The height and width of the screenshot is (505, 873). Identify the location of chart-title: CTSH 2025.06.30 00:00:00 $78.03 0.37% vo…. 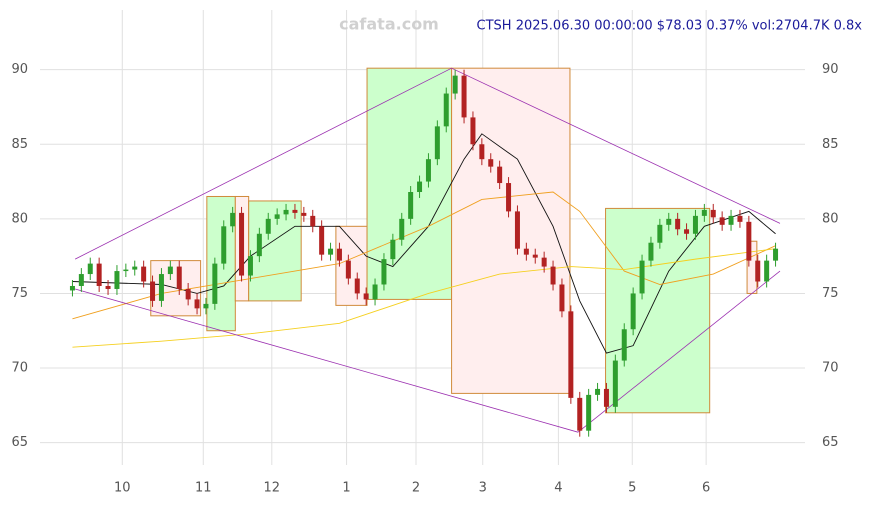
(670, 26).